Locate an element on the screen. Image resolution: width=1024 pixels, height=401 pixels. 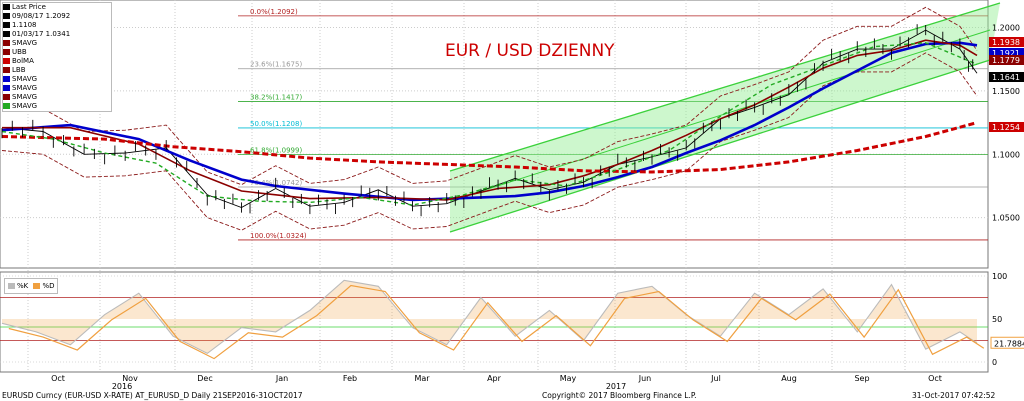
right-label-text: 1.1938 is located at coordinates (1006, 42).